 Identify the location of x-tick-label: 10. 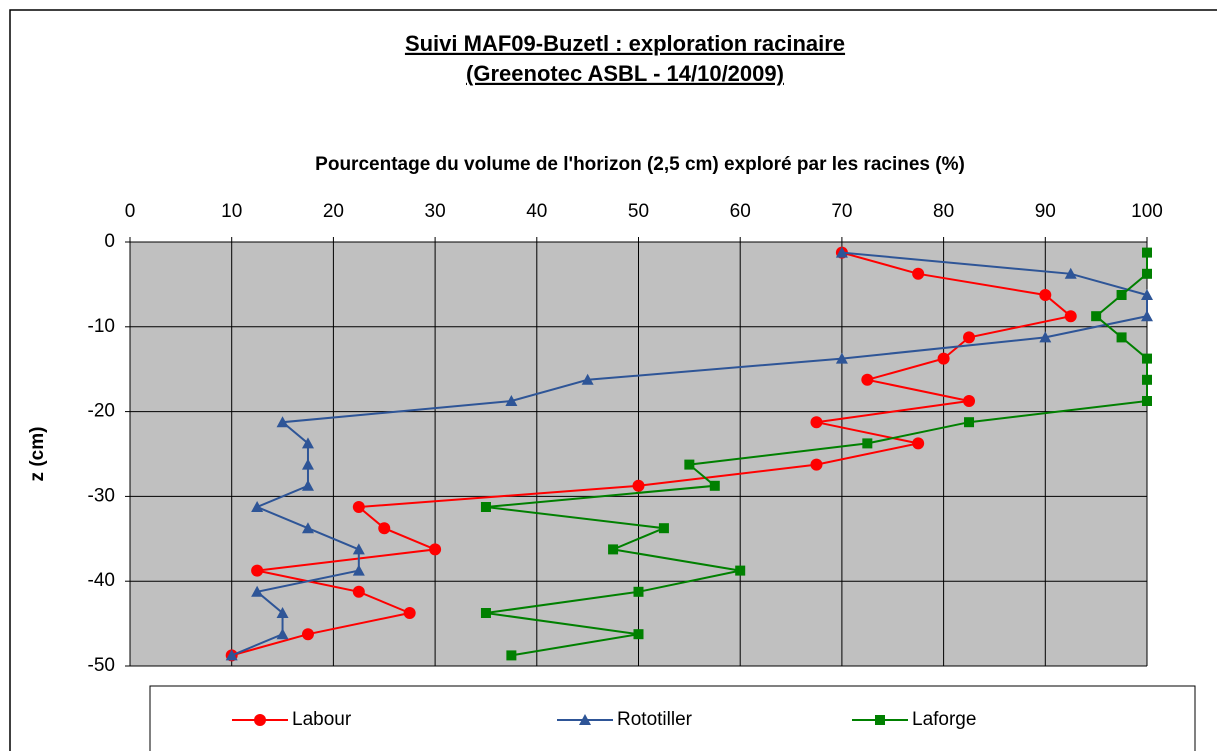
(231, 211).